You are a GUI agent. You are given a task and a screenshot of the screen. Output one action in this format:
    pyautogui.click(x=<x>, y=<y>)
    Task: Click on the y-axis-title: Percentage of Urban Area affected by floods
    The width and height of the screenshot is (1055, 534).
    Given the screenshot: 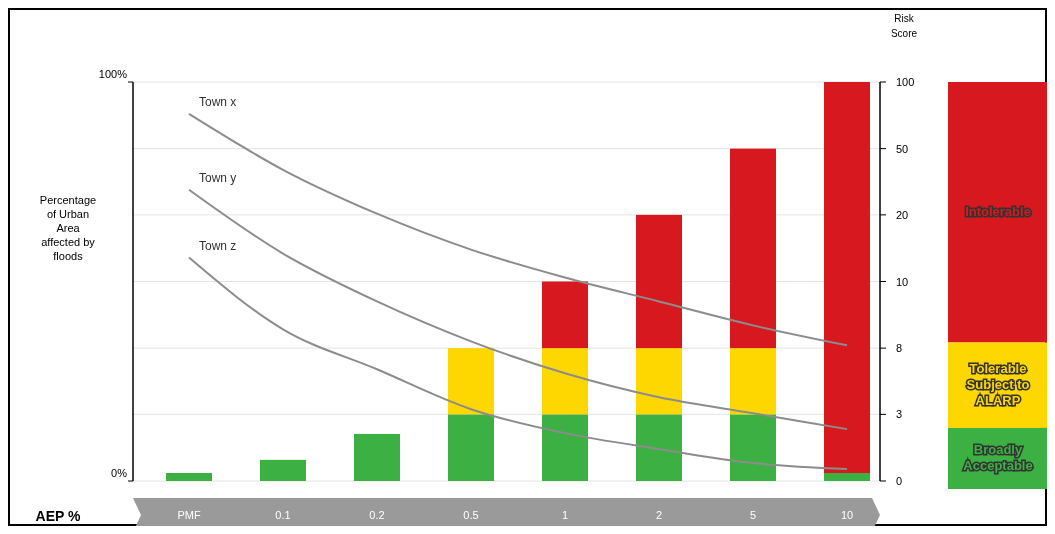 What is the action you would take?
    pyautogui.click(x=68, y=228)
    